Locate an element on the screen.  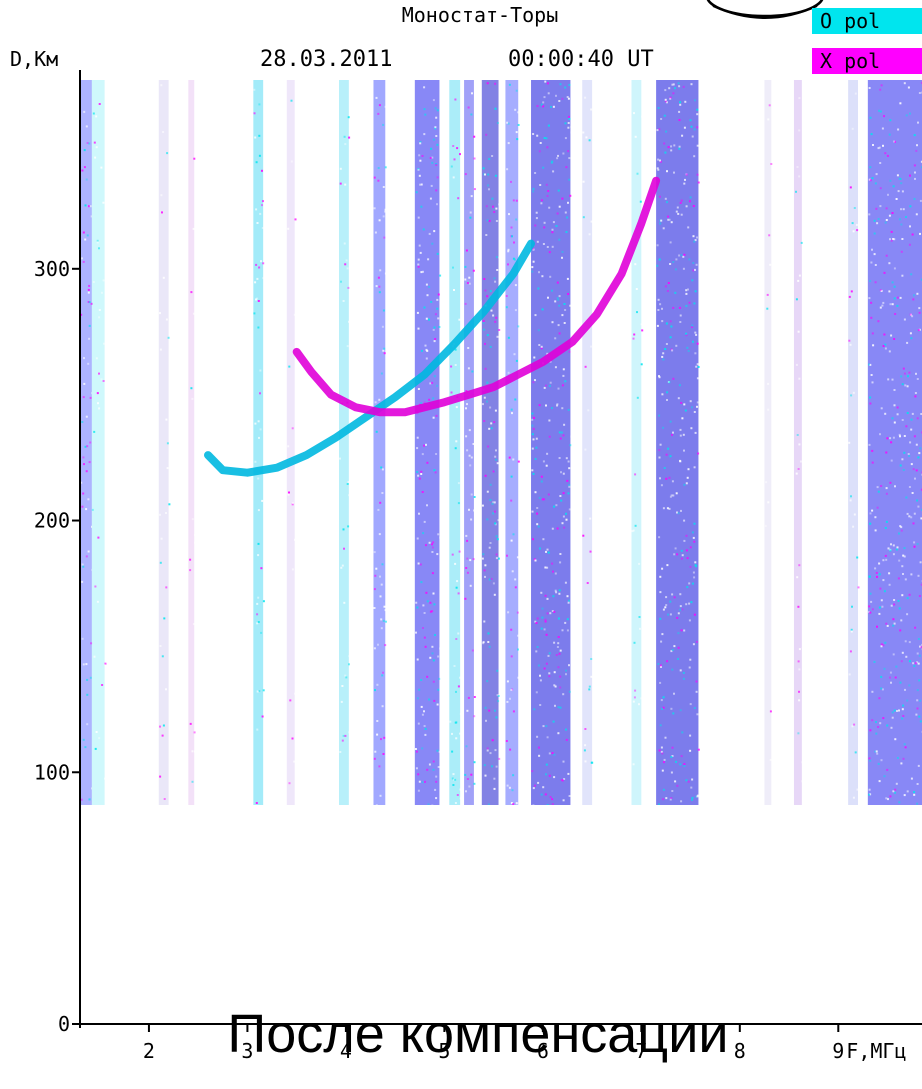
x-tick-label: 3 is located at coordinates (247, 1051).